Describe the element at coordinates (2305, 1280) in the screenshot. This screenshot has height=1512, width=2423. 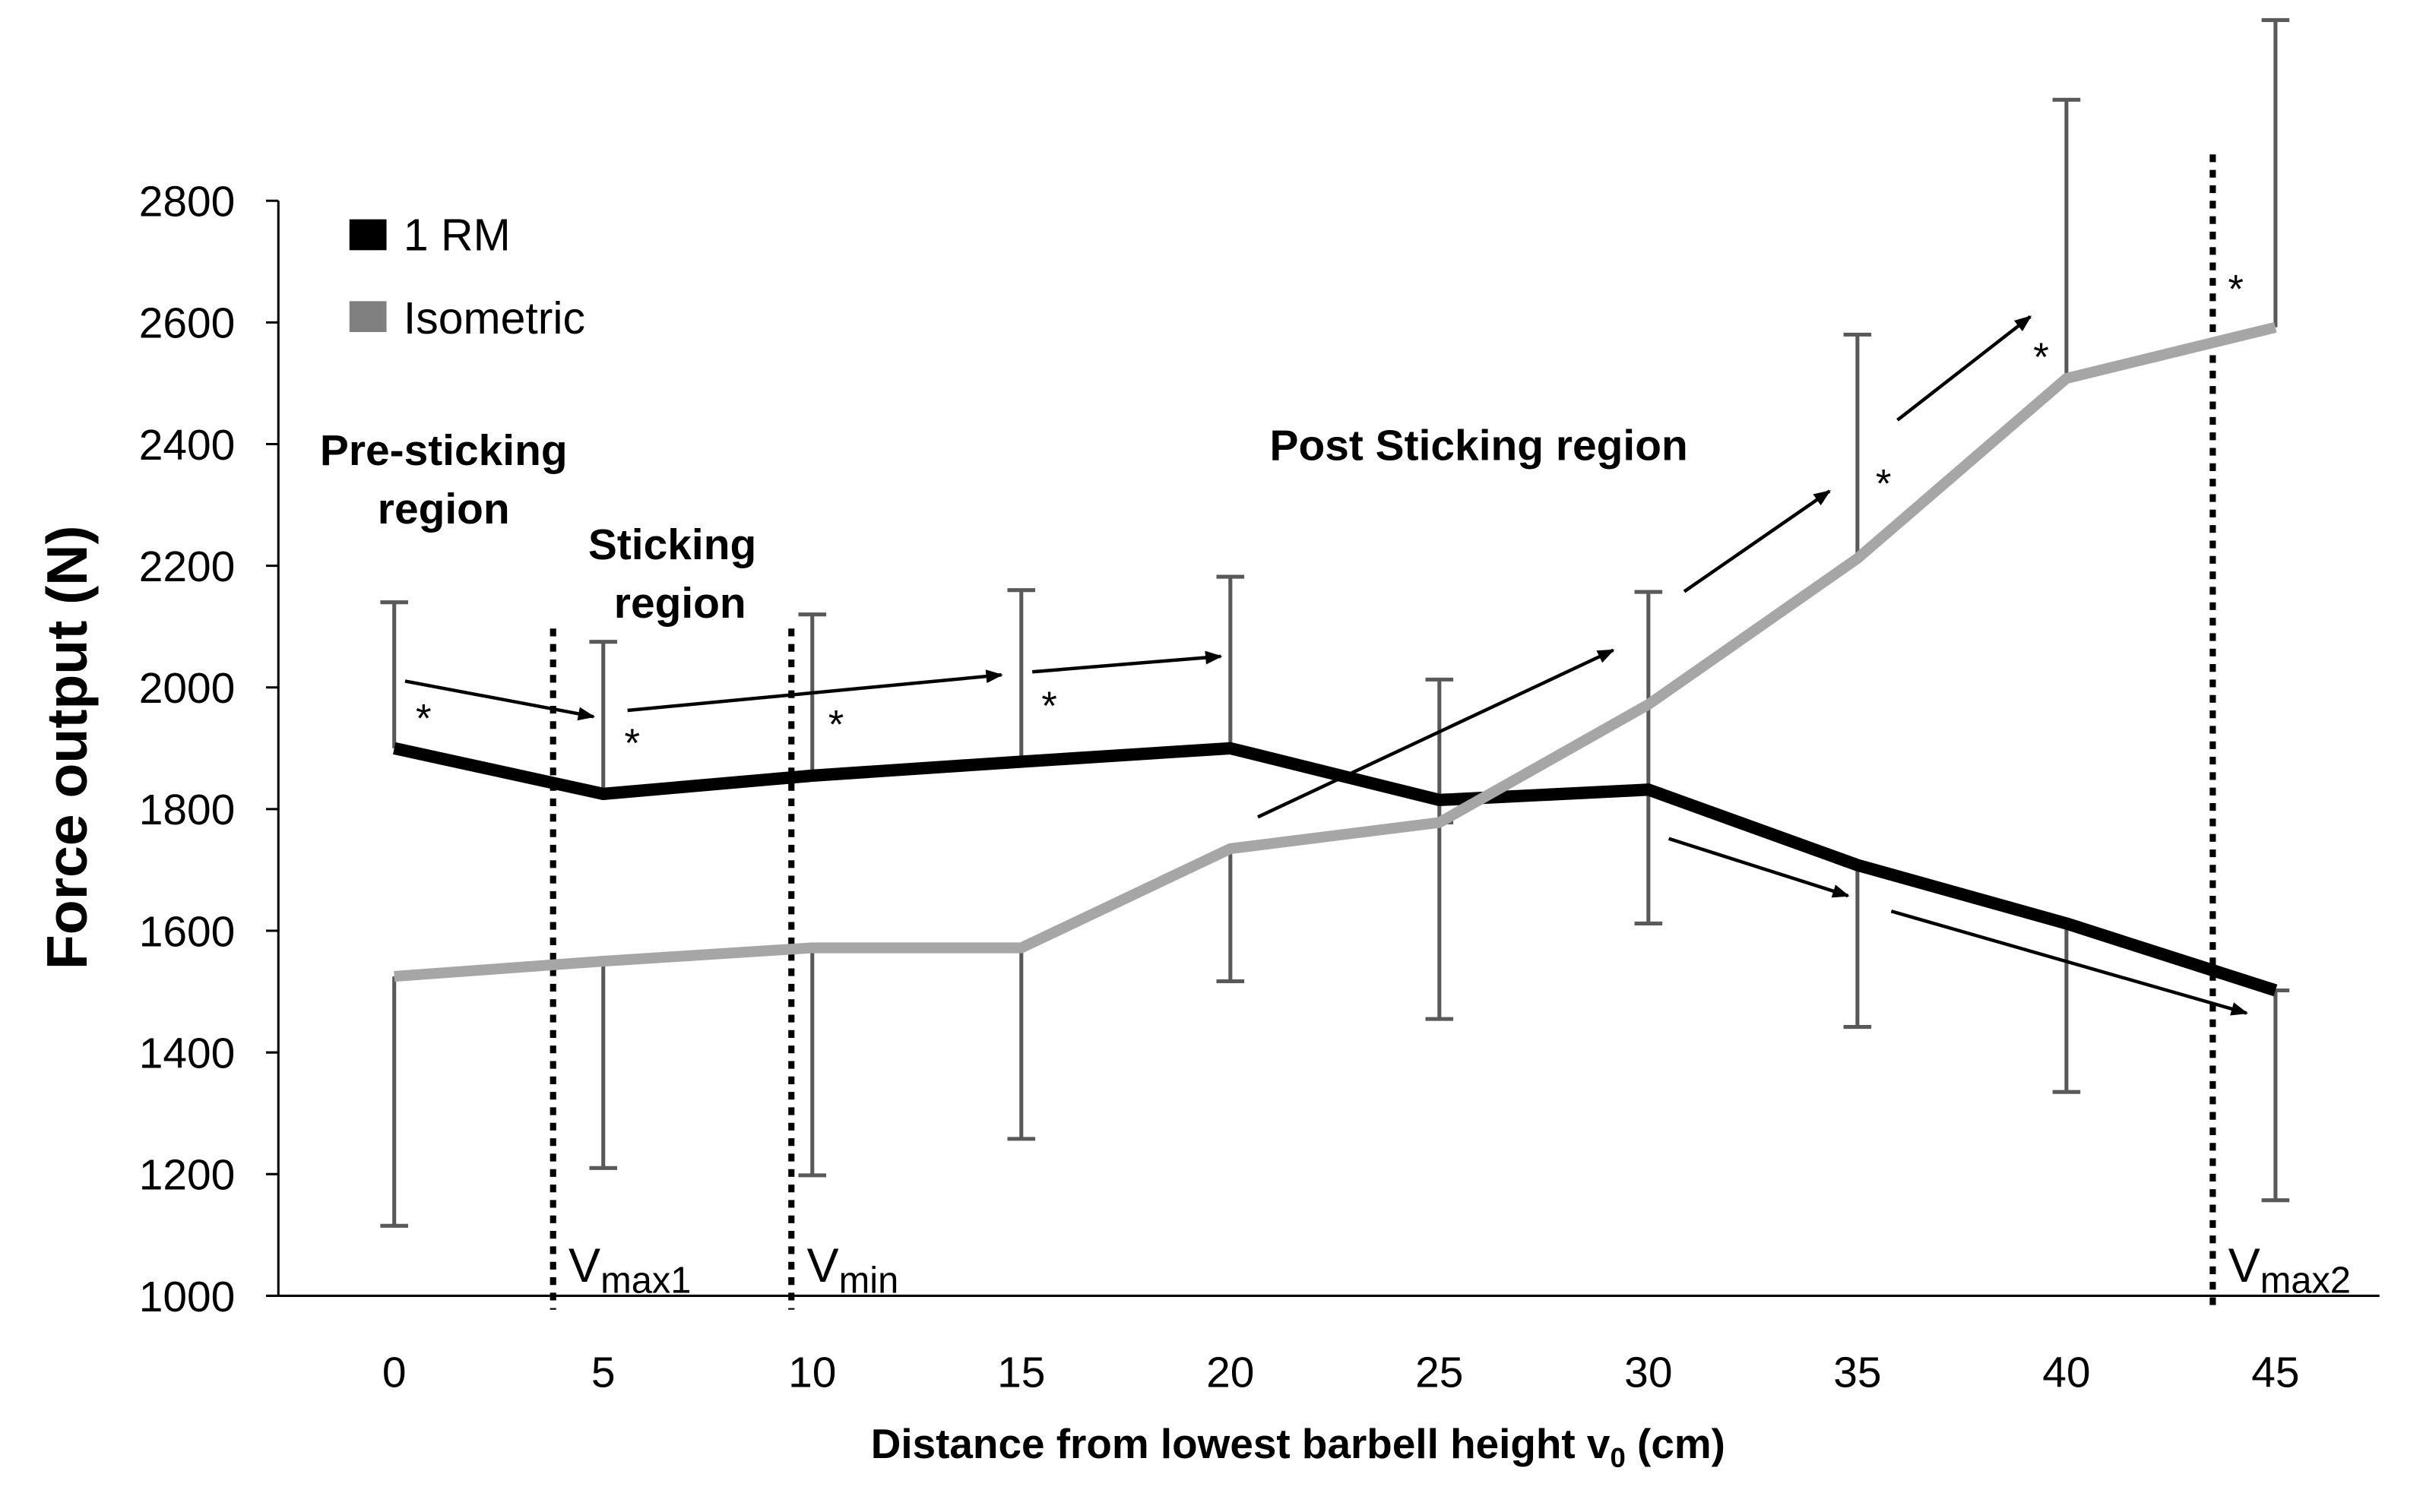
I see `divider-label-sub-max2: max2` at that location.